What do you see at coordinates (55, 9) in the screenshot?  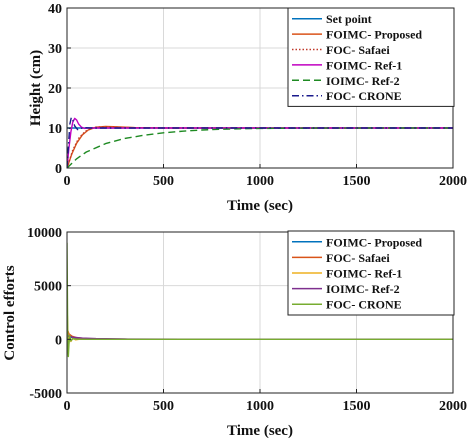 I see `height-y-tick-label: 40` at bounding box center [55, 9].